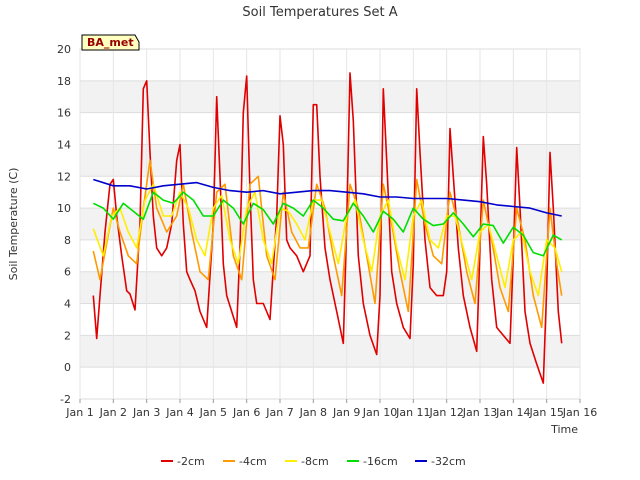 Image resolution: width=640 pixels, height=480 pixels. What do you see at coordinates (64, 81) in the screenshot?
I see `y-tick-label: 18` at bounding box center [64, 81].